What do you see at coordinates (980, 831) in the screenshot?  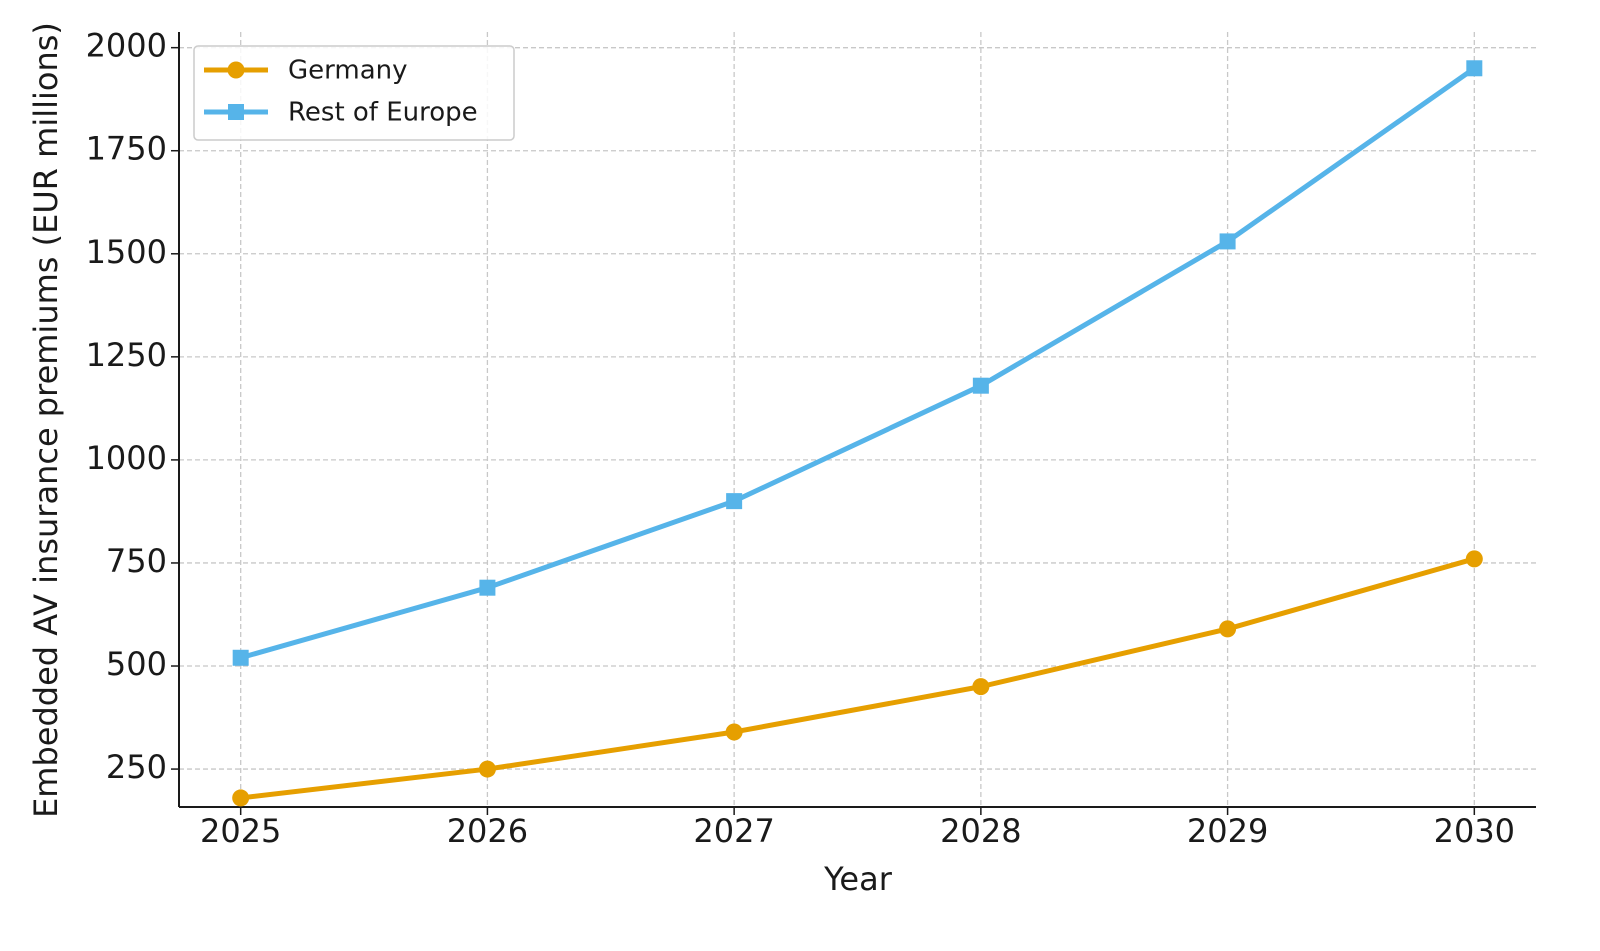 I see `x-tick-label: 2028` at bounding box center [980, 831].